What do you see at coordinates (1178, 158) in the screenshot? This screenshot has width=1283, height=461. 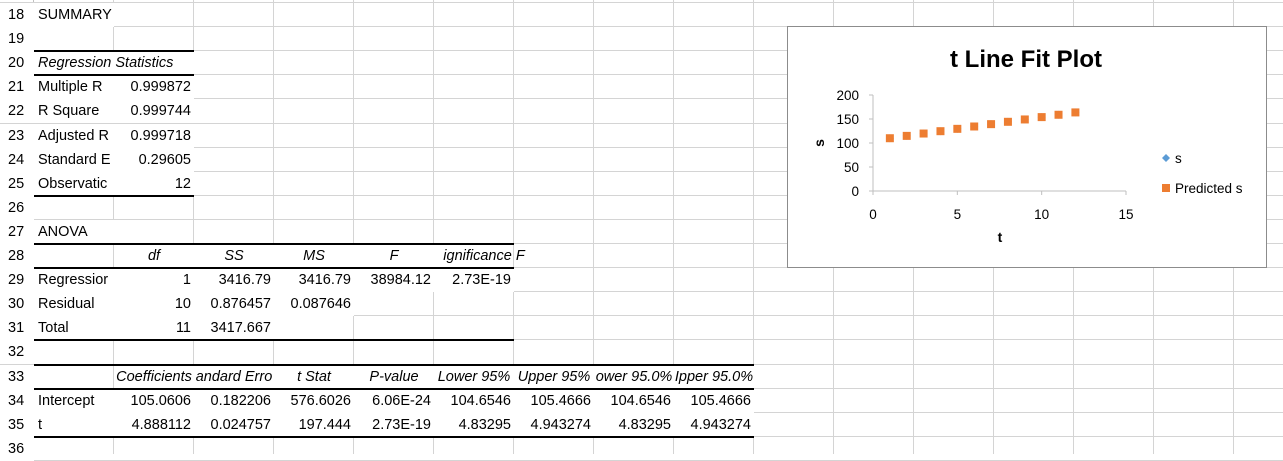 I see `legend-label: s` at bounding box center [1178, 158].